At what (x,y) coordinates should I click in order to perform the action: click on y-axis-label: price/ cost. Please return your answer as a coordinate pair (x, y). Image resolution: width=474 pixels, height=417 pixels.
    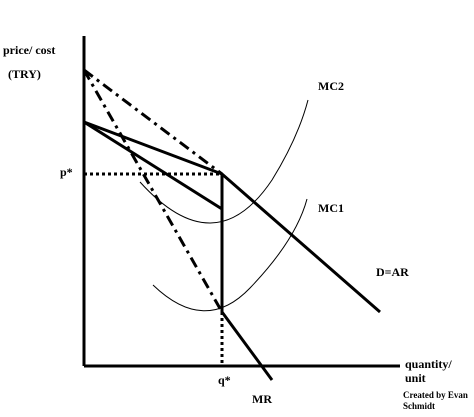
    Looking at the image, I should click on (29, 50).